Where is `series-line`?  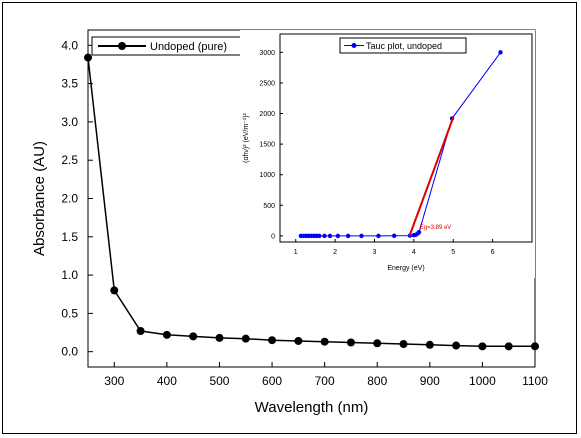 series-line is located at coordinates (431, 176).